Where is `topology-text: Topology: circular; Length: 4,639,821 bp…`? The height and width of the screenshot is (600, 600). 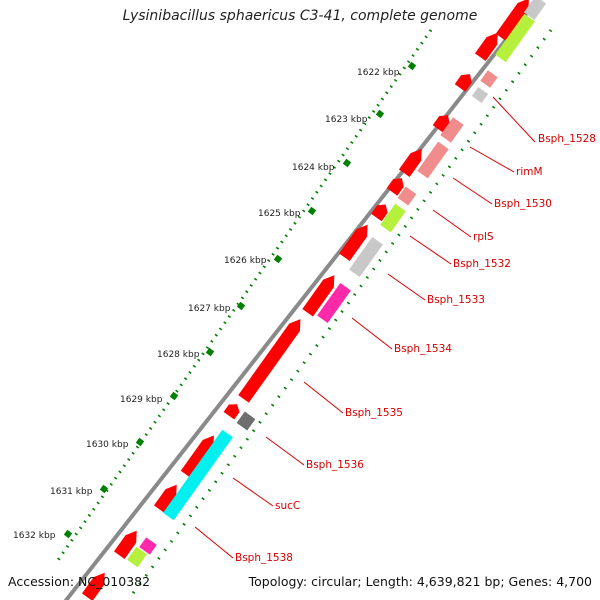
topology-text: Topology: circular; Length: 4,639,821 bp… is located at coordinates (420, 581).